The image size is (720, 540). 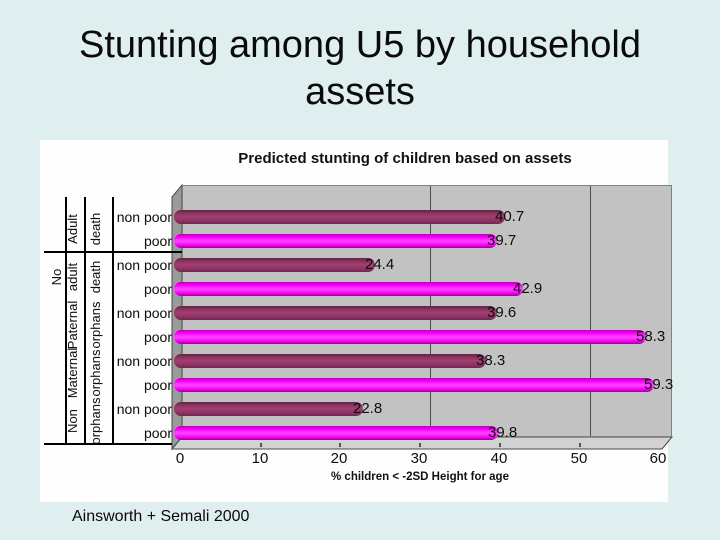 I want to click on bar-value-label: 42.9, so click(x=528, y=288).